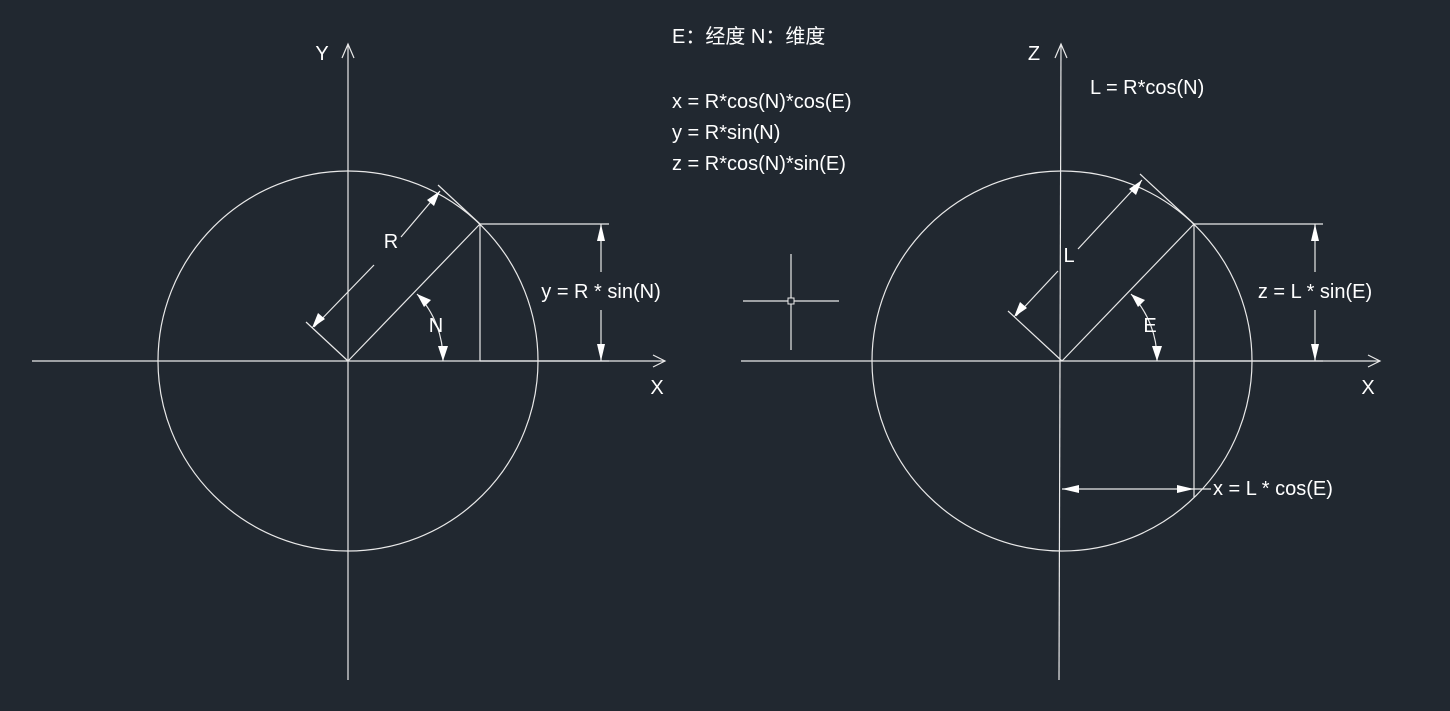 This screenshot has width=1450, height=711. Describe the element at coordinates (443, 353) in the screenshot. I see `left-angle-arrow-bottom` at that location.